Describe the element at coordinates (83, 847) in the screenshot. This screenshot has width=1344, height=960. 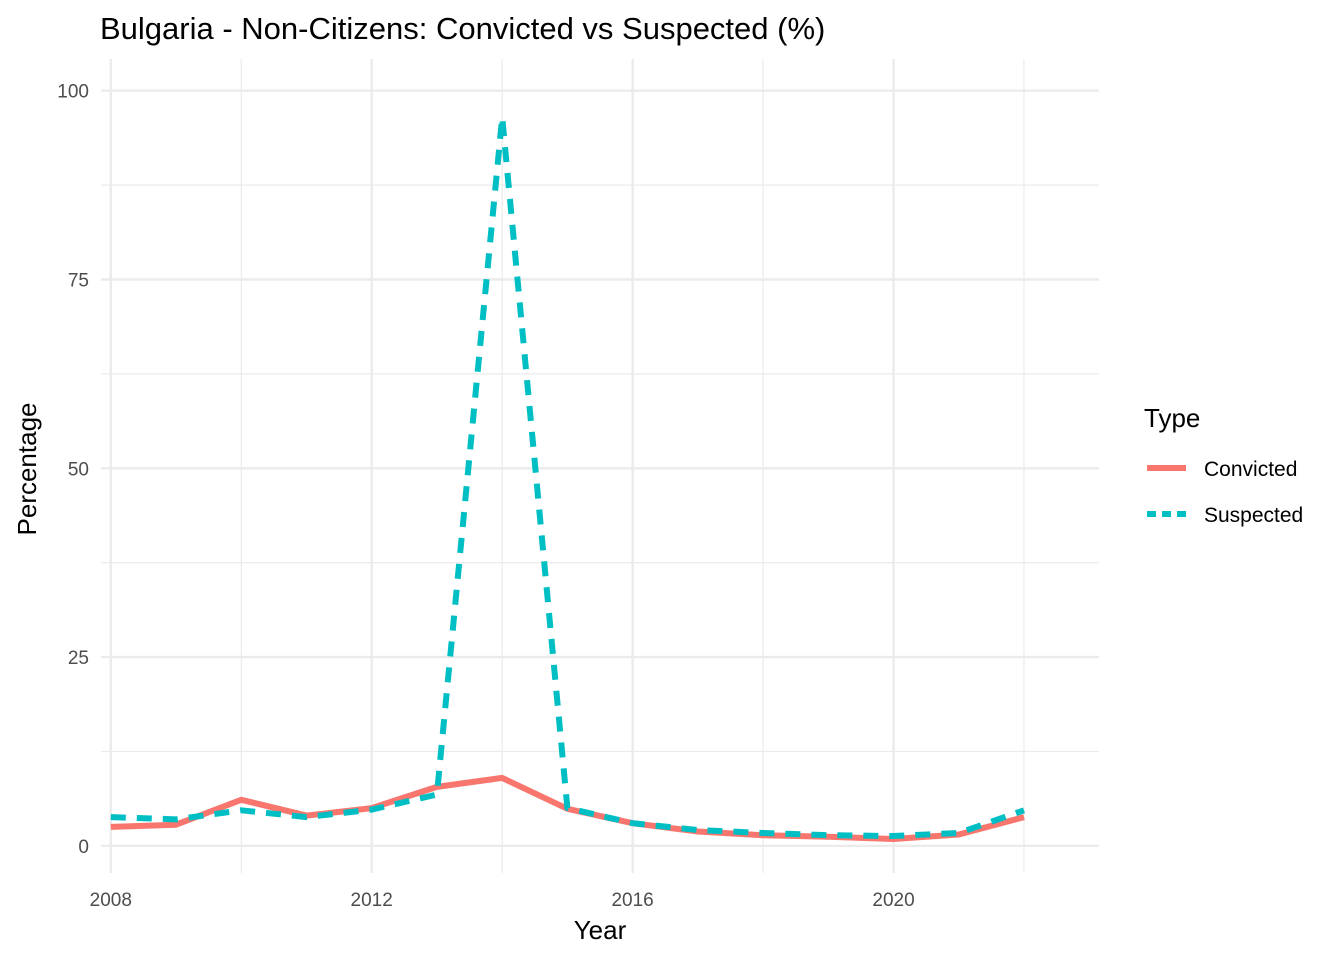
I see `y-tick-label: 0` at that location.